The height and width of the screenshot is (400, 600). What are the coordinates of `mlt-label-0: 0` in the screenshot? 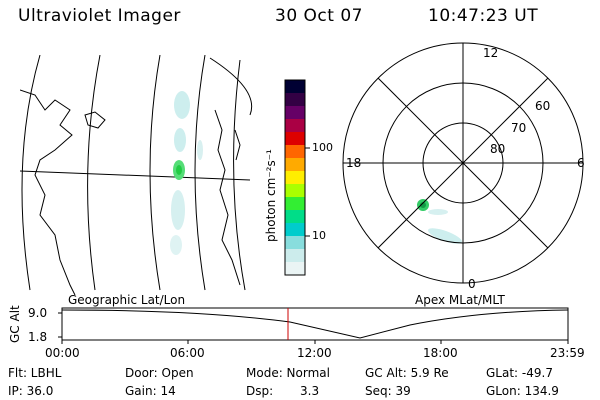 It's located at (472, 284).